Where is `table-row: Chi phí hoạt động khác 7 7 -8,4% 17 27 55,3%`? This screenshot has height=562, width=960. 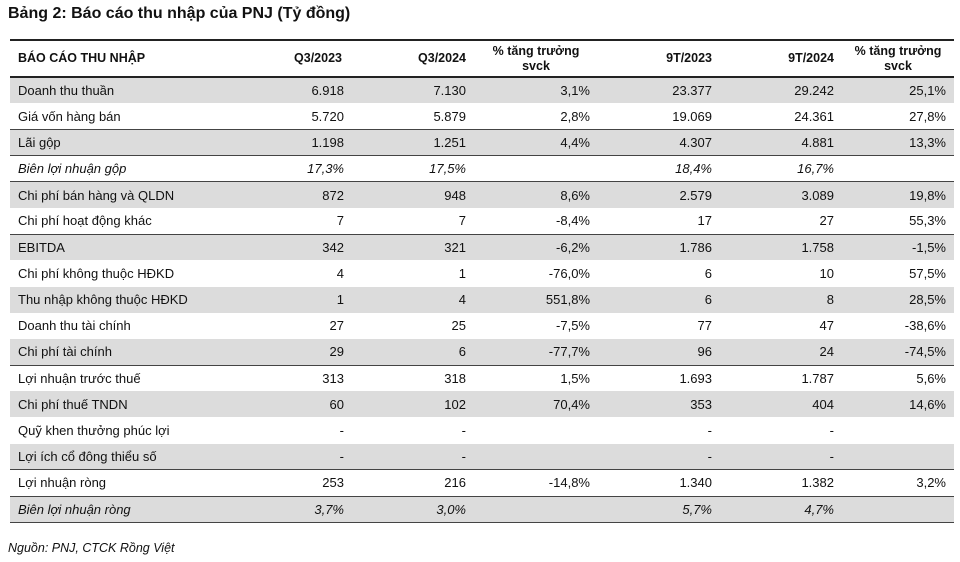
table-row: Chi phí hoạt động khác 7 7 -8,4% 17 27 55,3% is located at coordinates (482, 221).